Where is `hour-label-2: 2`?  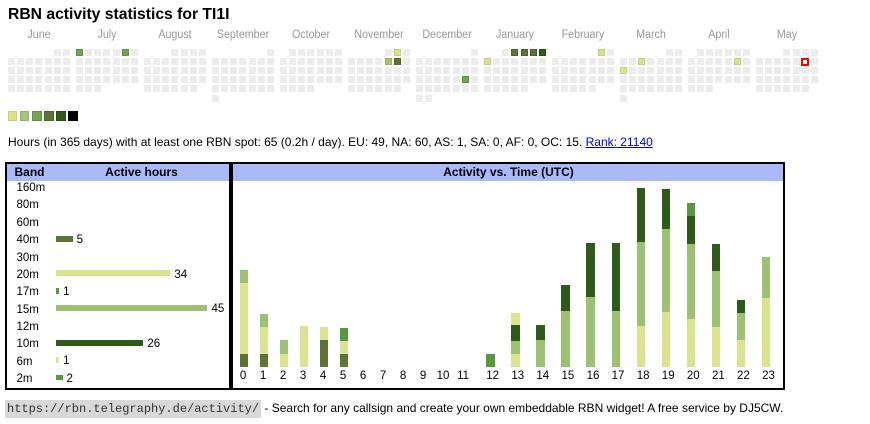 hour-label-2: 2 is located at coordinates (283, 375).